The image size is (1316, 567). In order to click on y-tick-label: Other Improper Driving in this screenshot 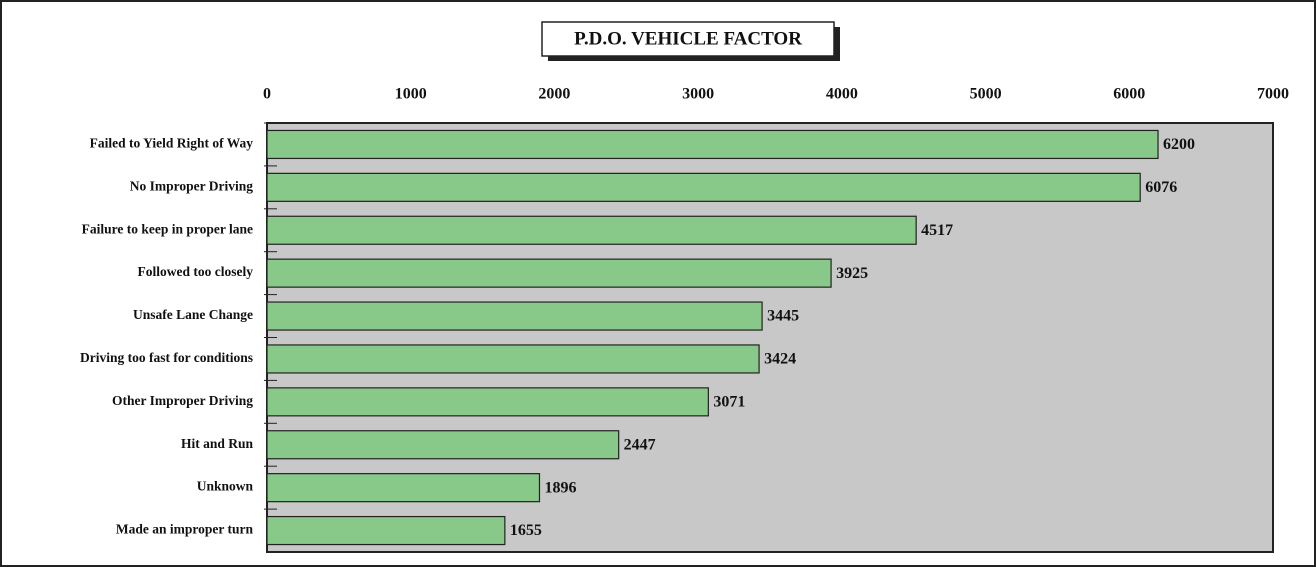, I will do `click(182, 400)`.